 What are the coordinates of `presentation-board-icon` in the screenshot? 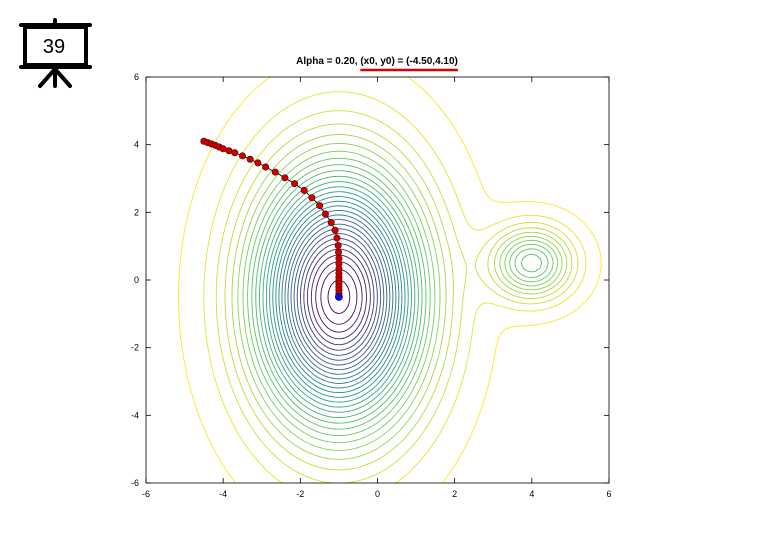 It's located at (55, 53).